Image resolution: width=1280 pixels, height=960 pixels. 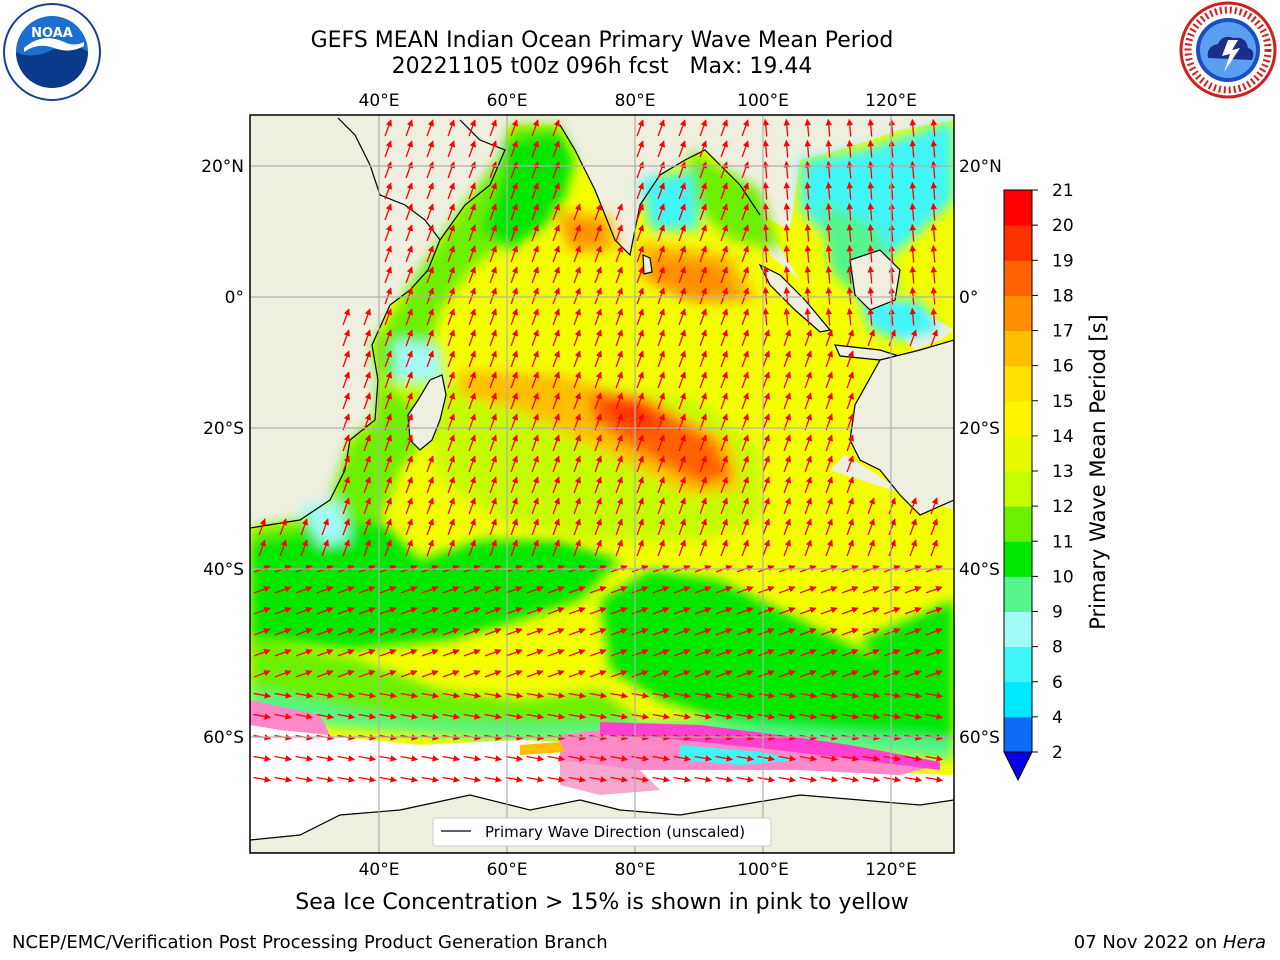 What do you see at coordinates (1063, 402) in the screenshot?
I see `colorbar-tick-label: 15` at bounding box center [1063, 402].